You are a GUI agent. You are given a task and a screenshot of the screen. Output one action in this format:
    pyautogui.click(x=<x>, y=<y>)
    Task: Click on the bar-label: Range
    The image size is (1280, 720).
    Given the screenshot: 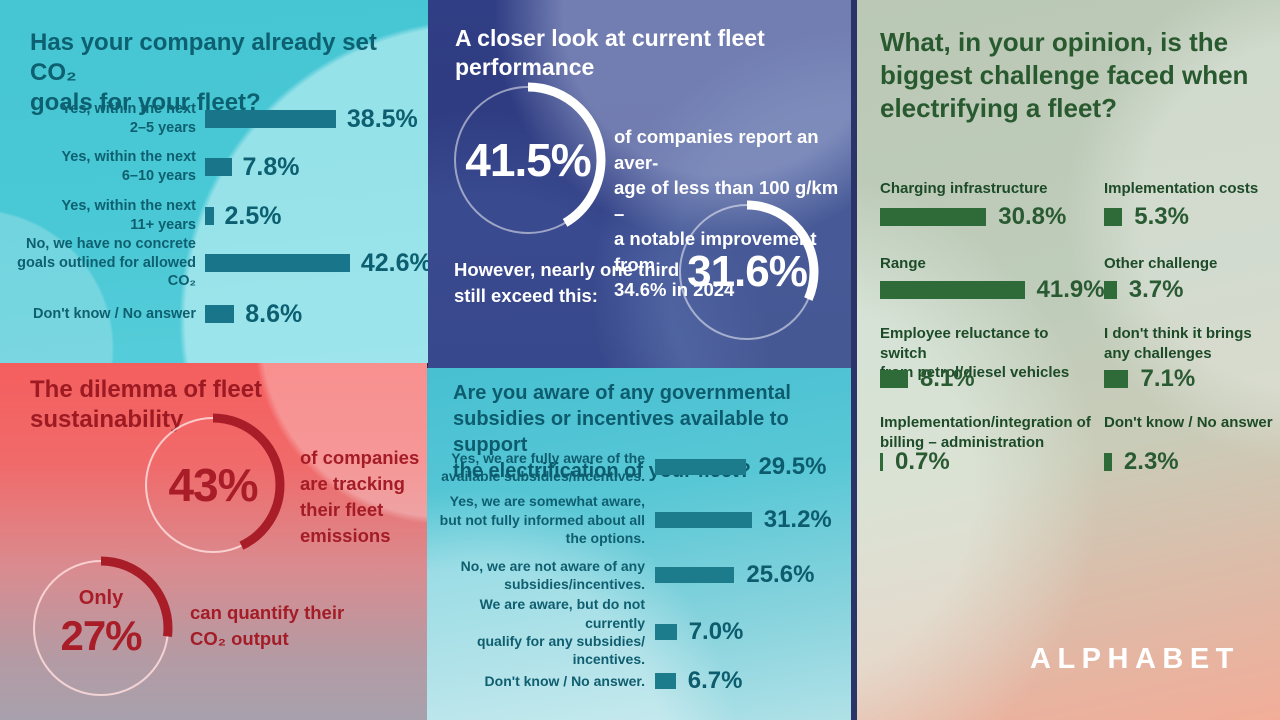 What is the action you would take?
    pyautogui.click(x=903, y=263)
    